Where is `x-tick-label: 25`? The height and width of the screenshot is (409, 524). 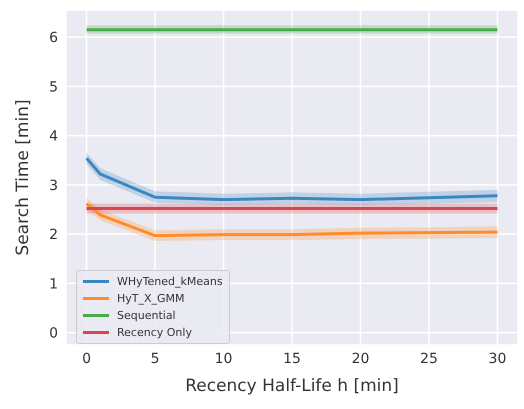
x-tick-label: 25 is located at coordinates (429, 358).